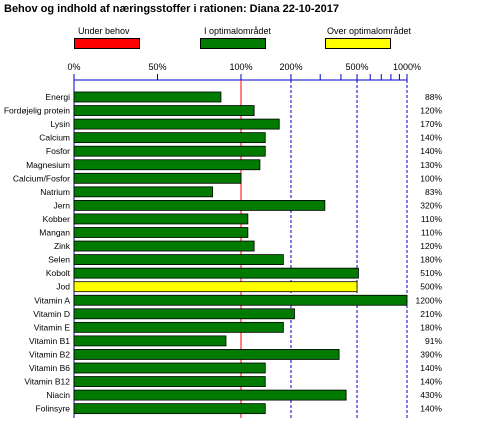 This screenshot has height=436, width=500. I want to click on value-label: 91%, so click(433, 341).